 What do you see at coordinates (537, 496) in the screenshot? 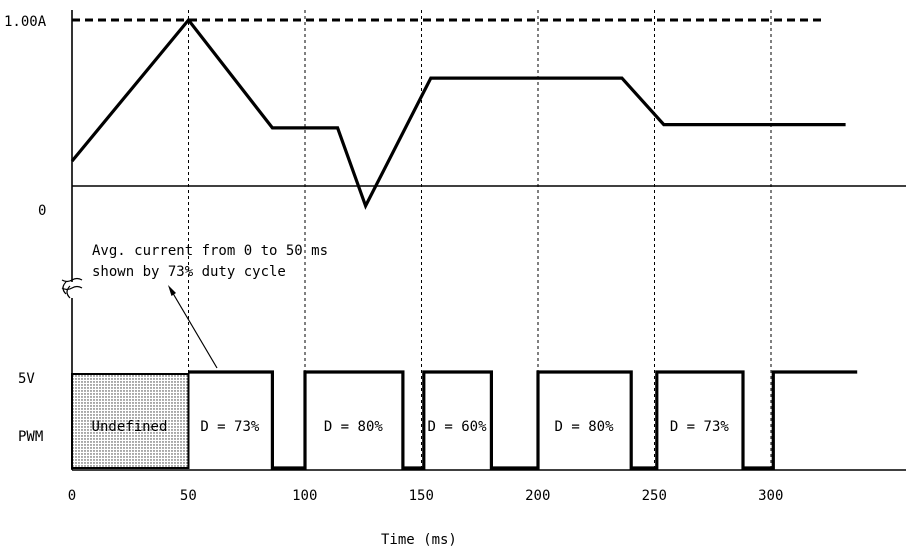
I see `x-tick-label: 200` at bounding box center [537, 496].